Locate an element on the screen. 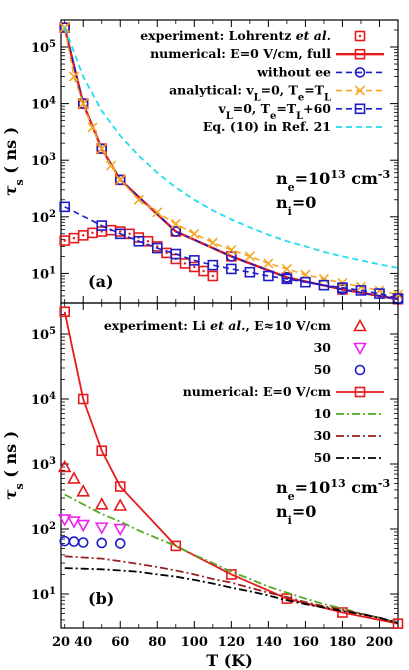 This screenshot has height=670, width=409. legend-marker-dot is located at coordinates (360, 36).